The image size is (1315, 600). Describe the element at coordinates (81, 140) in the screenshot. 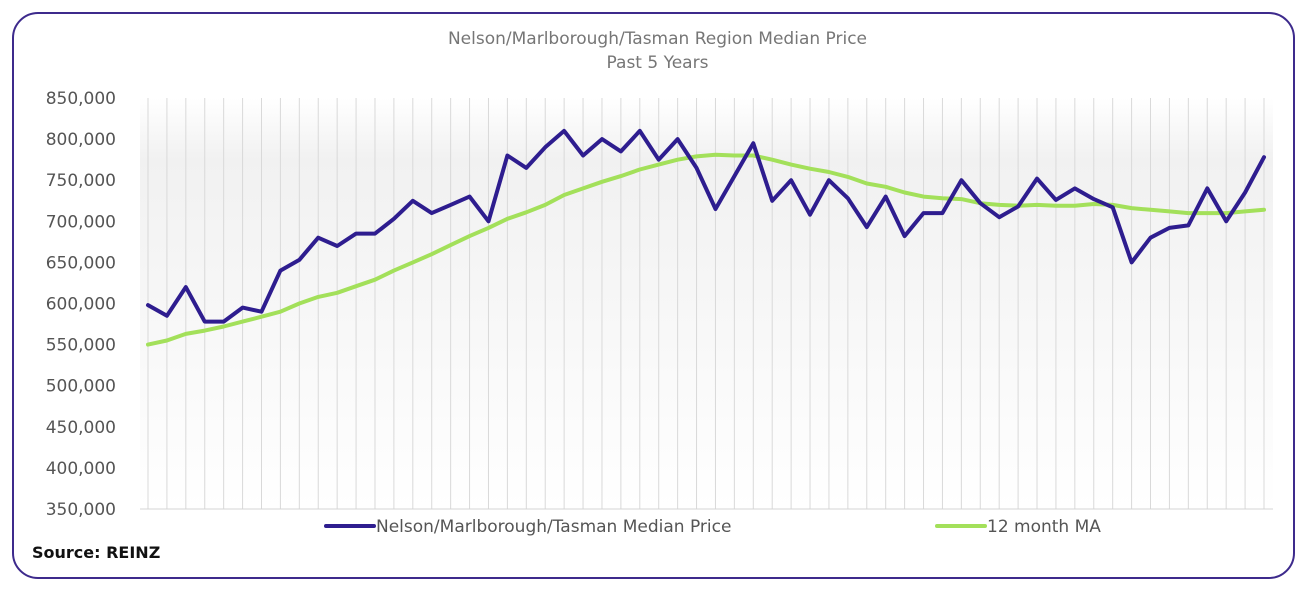

I see `y-tick-label: 800,000` at that location.